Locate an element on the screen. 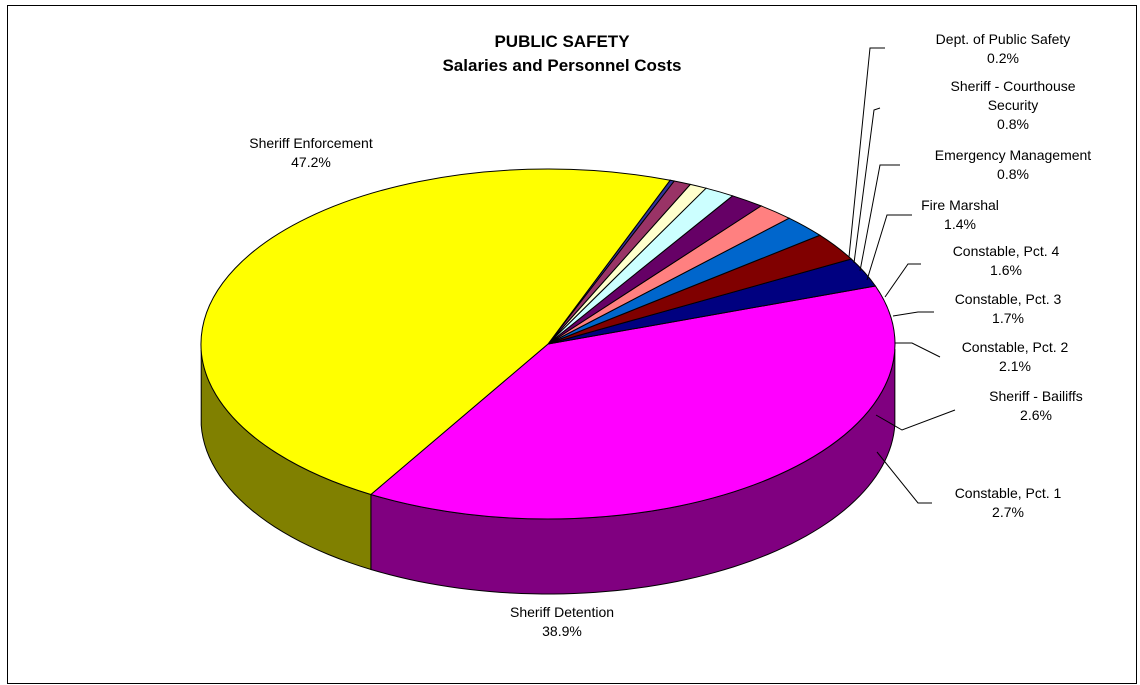 The image size is (1140, 685). leader-line-emergency-management is located at coordinates (879, 218).